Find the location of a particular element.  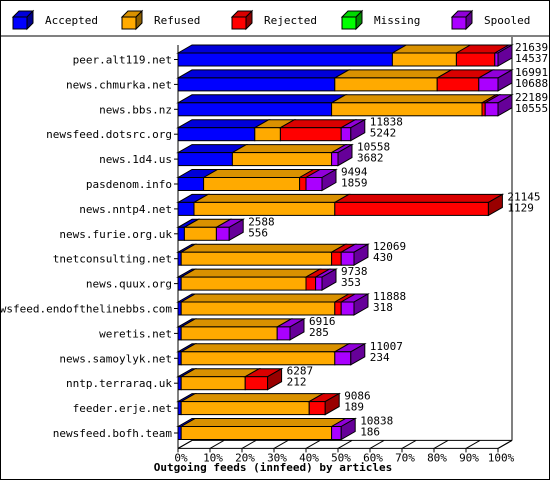

bar-pasdenom-info-spooled is located at coordinates (314, 184).